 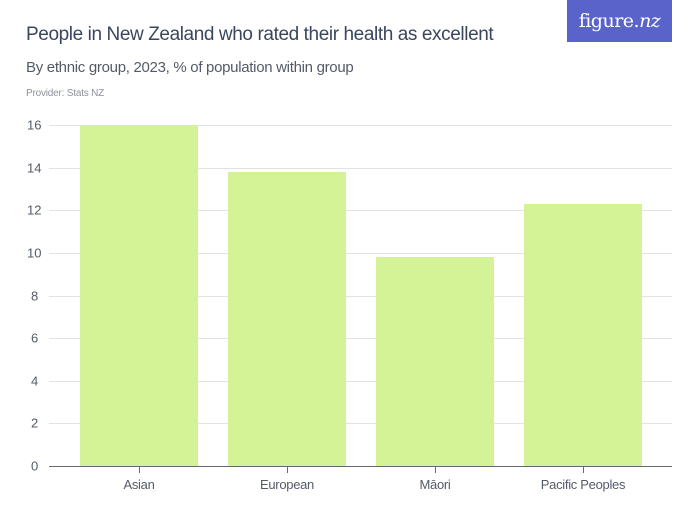 What do you see at coordinates (583, 484) in the screenshot?
I see `x-tick-label: Pacific Peoples` at bounding box center [583, 484].